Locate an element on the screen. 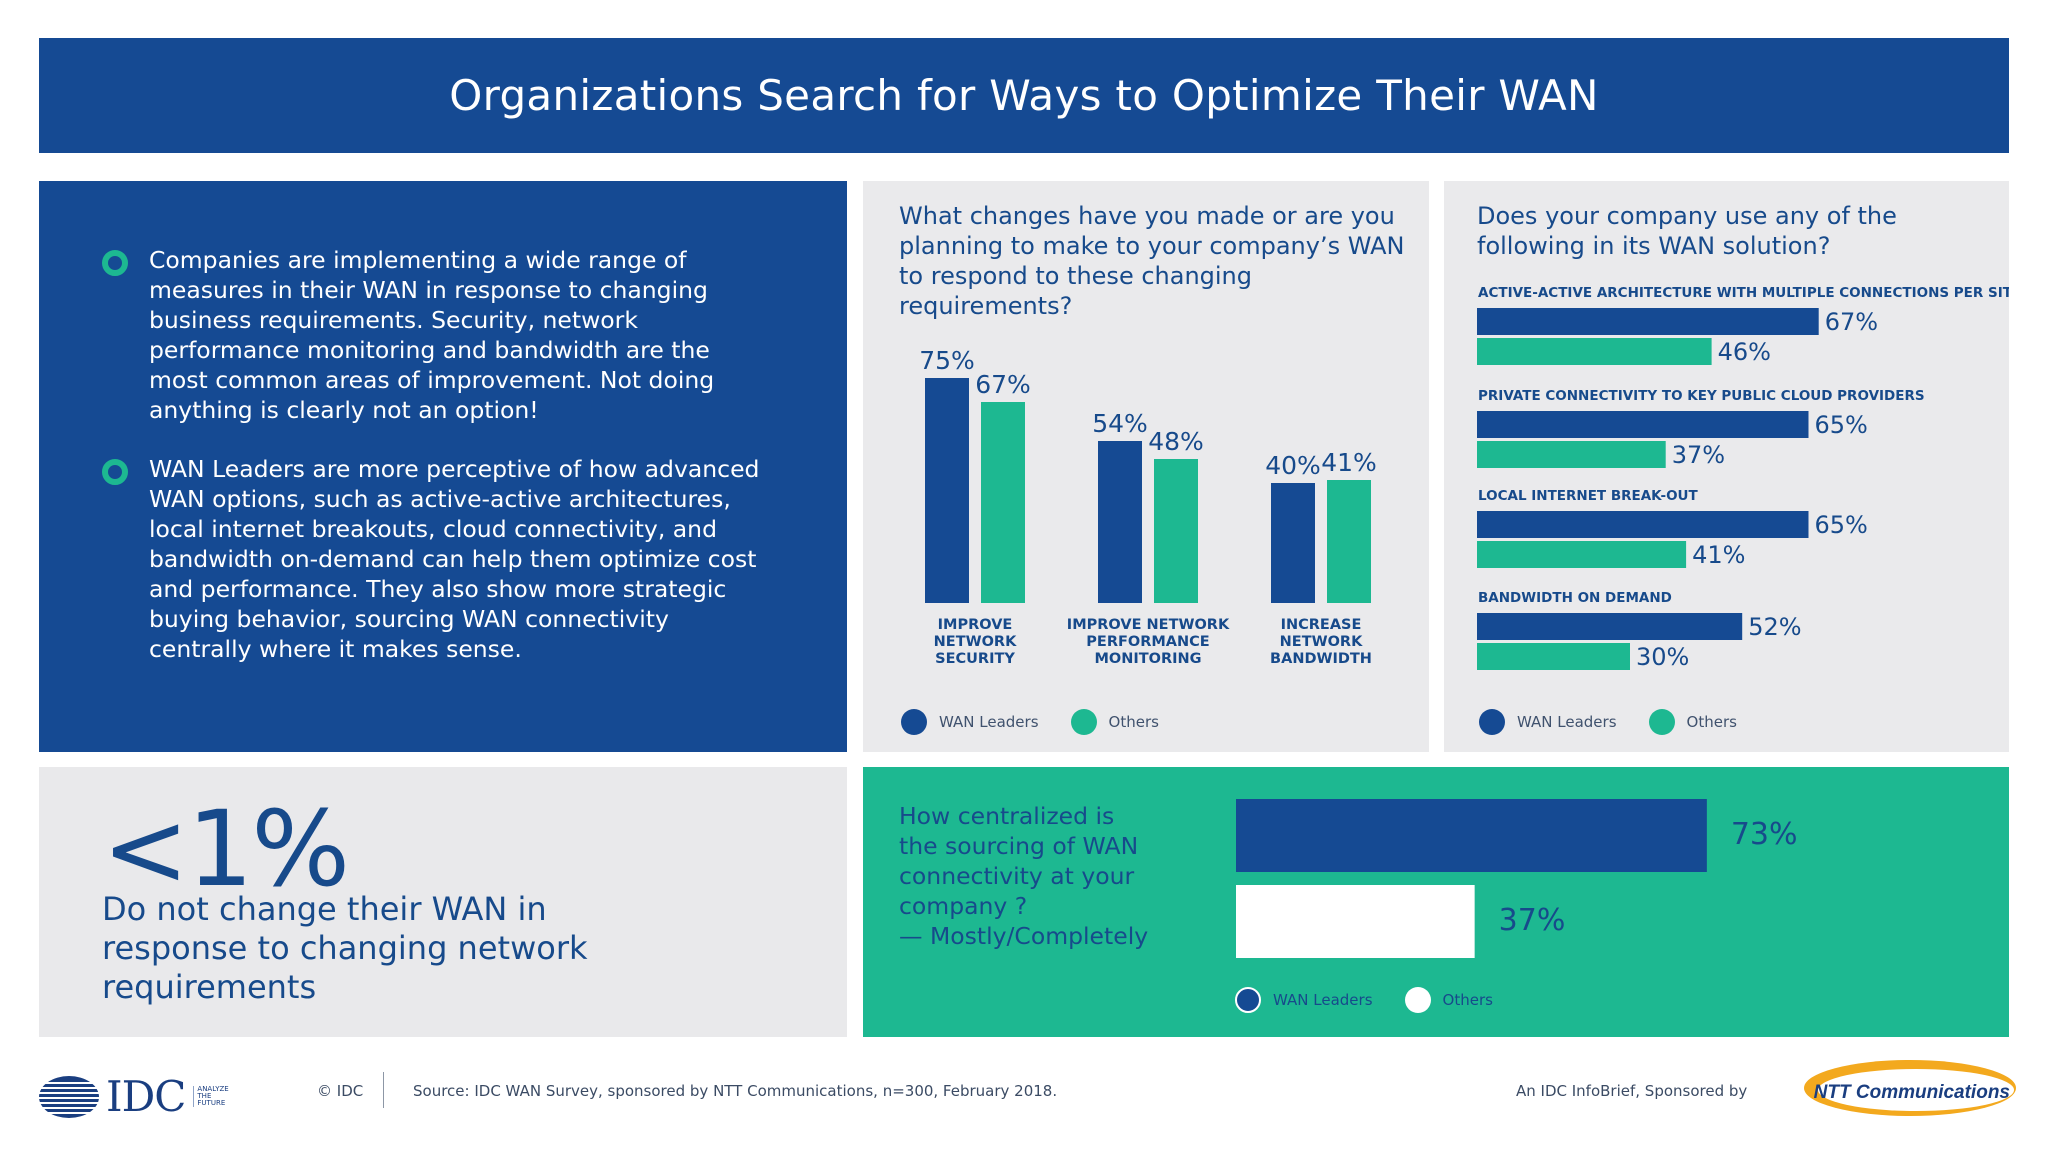 The width and height of the screenshot is (2048, 1152). data-label: 30% is located at coordinates (1662, 657).